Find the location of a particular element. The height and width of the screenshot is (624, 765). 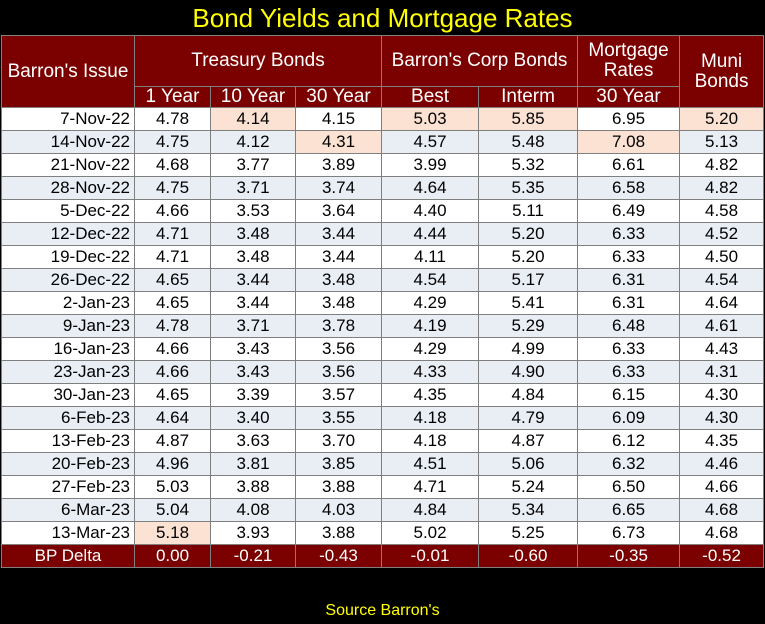

value-cell: 5.41 is located at coordinates (528, 303).